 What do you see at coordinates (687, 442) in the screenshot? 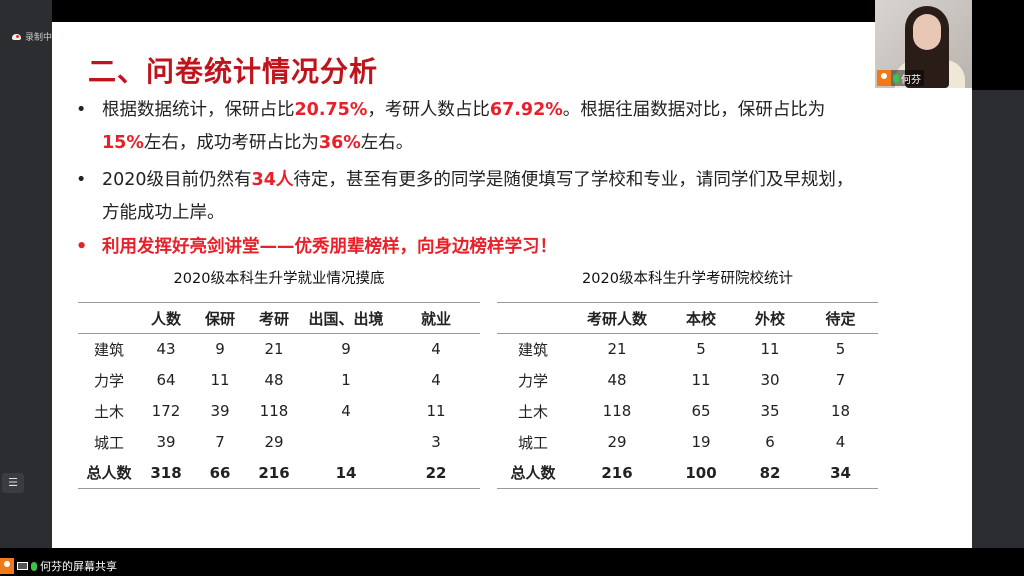
I see `table-row: 城工 29 19 6 4` at bounding box center [687, 442].